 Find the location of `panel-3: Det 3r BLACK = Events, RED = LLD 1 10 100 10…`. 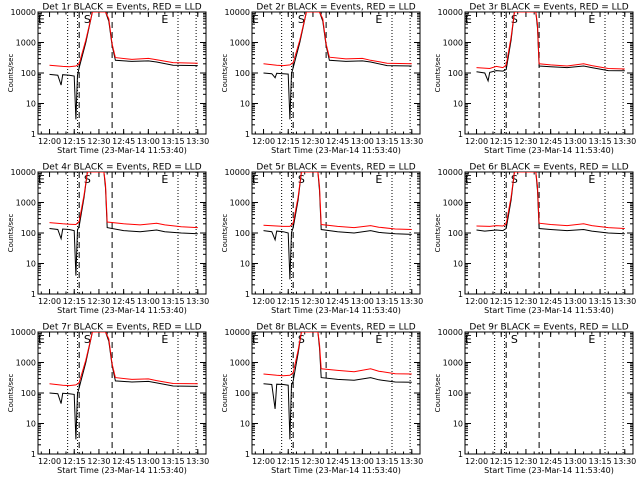

panel-3: Det 3r BLACK = Events, RED = LLD 1 10 100 10… is located at coordinates (535, 79).